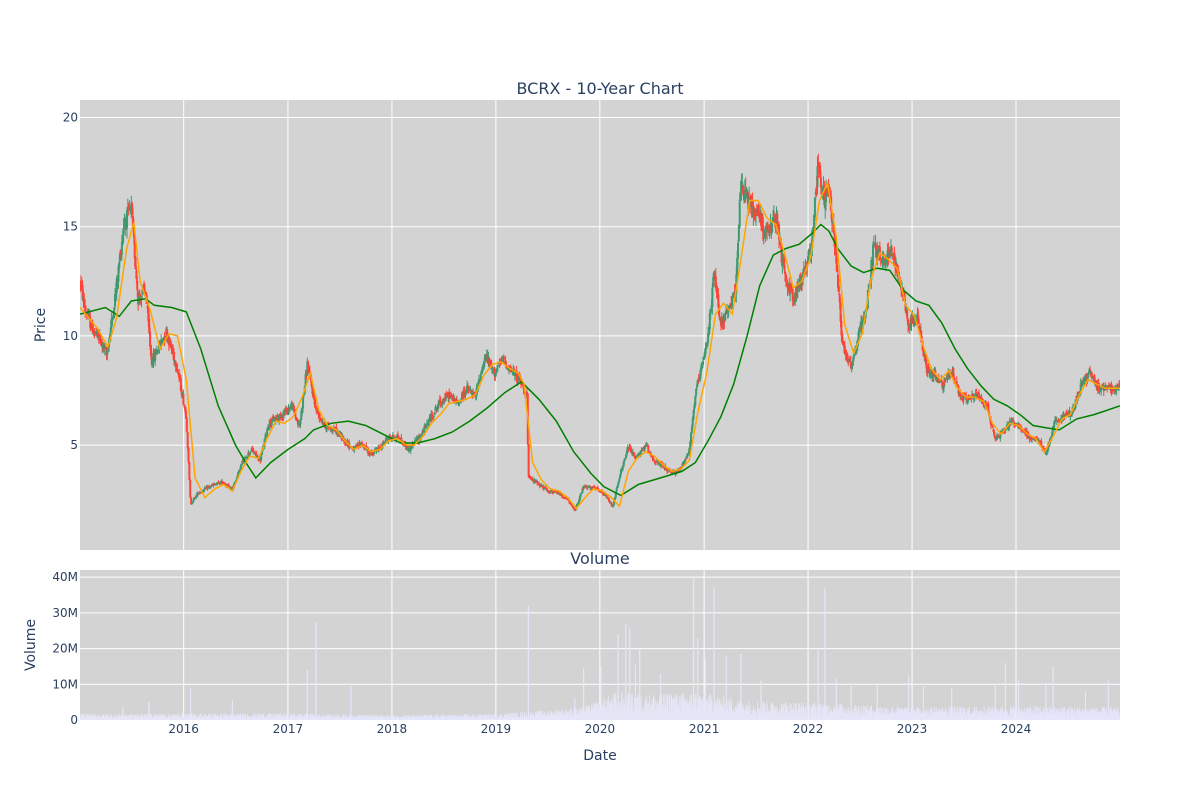 The image size is (1200, 800). I want to click on price-chart-title: BCRX - 10-Year Chart, so click(599, 88).